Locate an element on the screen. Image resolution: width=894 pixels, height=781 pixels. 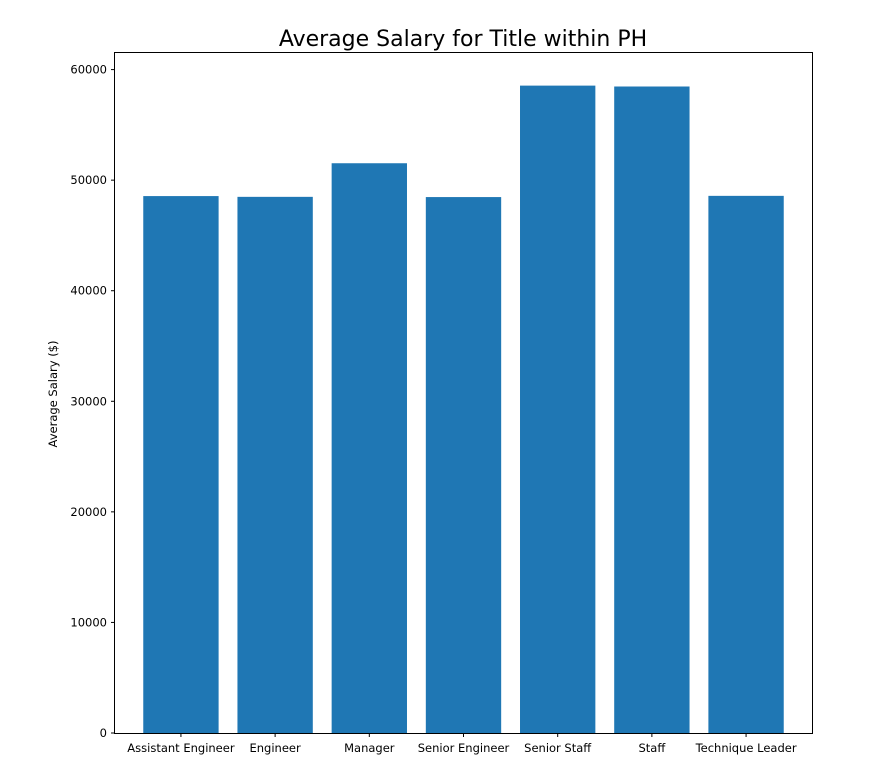
y-axis-label: Average Salary ($) is located at coordinates (53, 394).